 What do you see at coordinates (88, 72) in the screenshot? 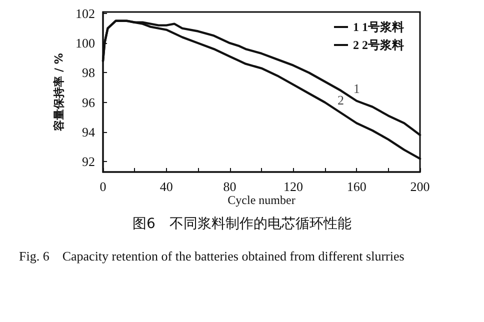
I see `y-tick-label: 98` at bounding box center [88, 72].